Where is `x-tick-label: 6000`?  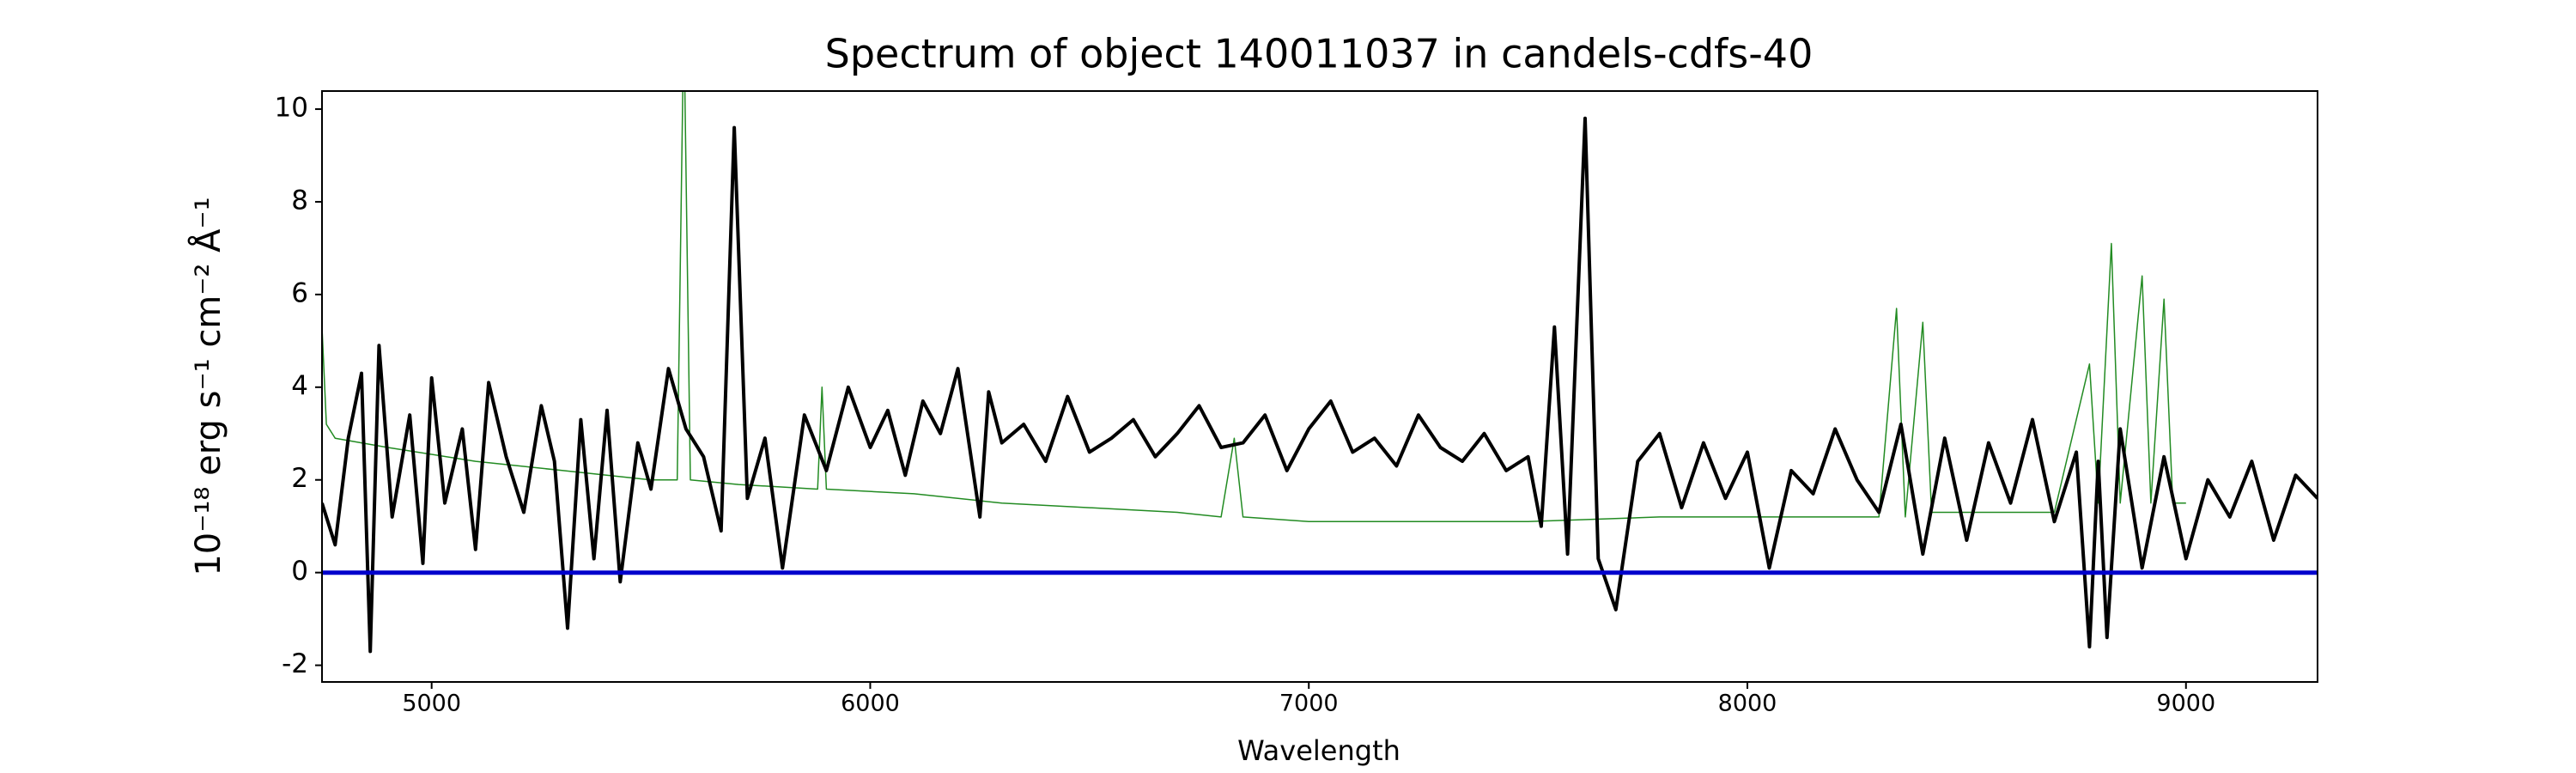
x-tick-label: 6000 is located at coordinates (870, 704).